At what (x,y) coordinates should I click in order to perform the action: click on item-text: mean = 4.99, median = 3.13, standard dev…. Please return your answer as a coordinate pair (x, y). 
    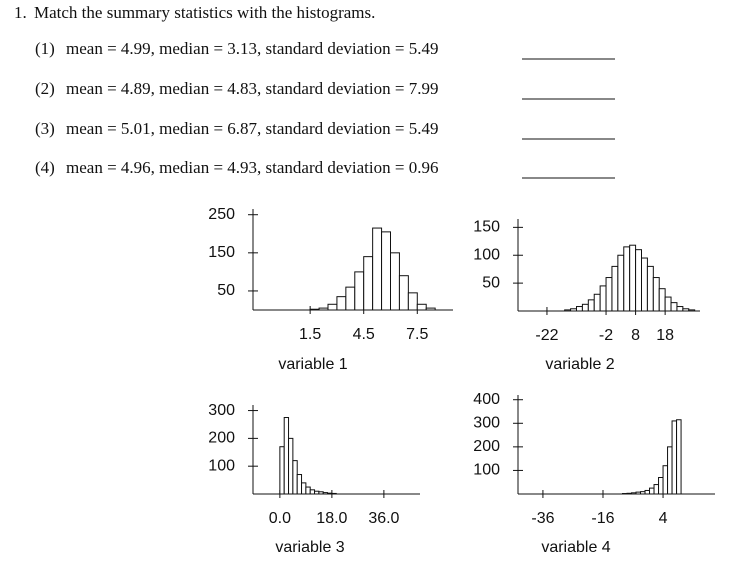
    Looking at the image, I should click on (252, 48).